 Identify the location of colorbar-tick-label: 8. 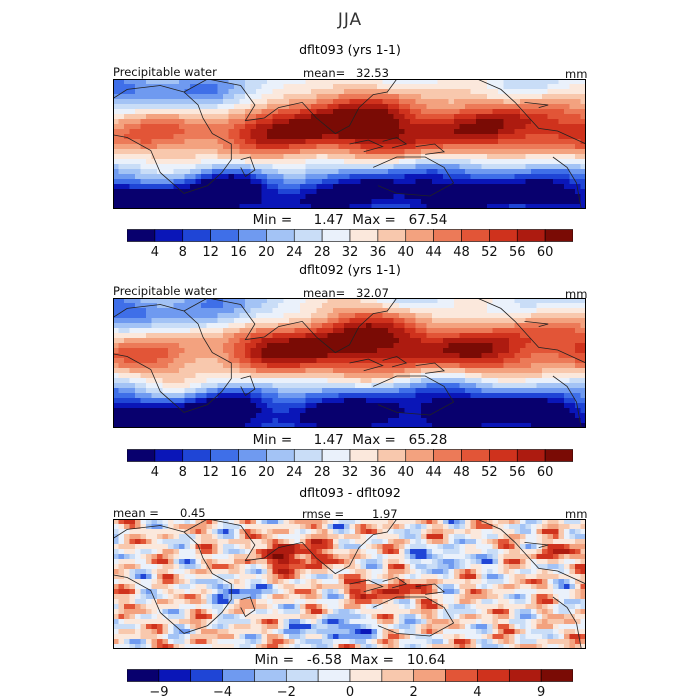
(183, 252).